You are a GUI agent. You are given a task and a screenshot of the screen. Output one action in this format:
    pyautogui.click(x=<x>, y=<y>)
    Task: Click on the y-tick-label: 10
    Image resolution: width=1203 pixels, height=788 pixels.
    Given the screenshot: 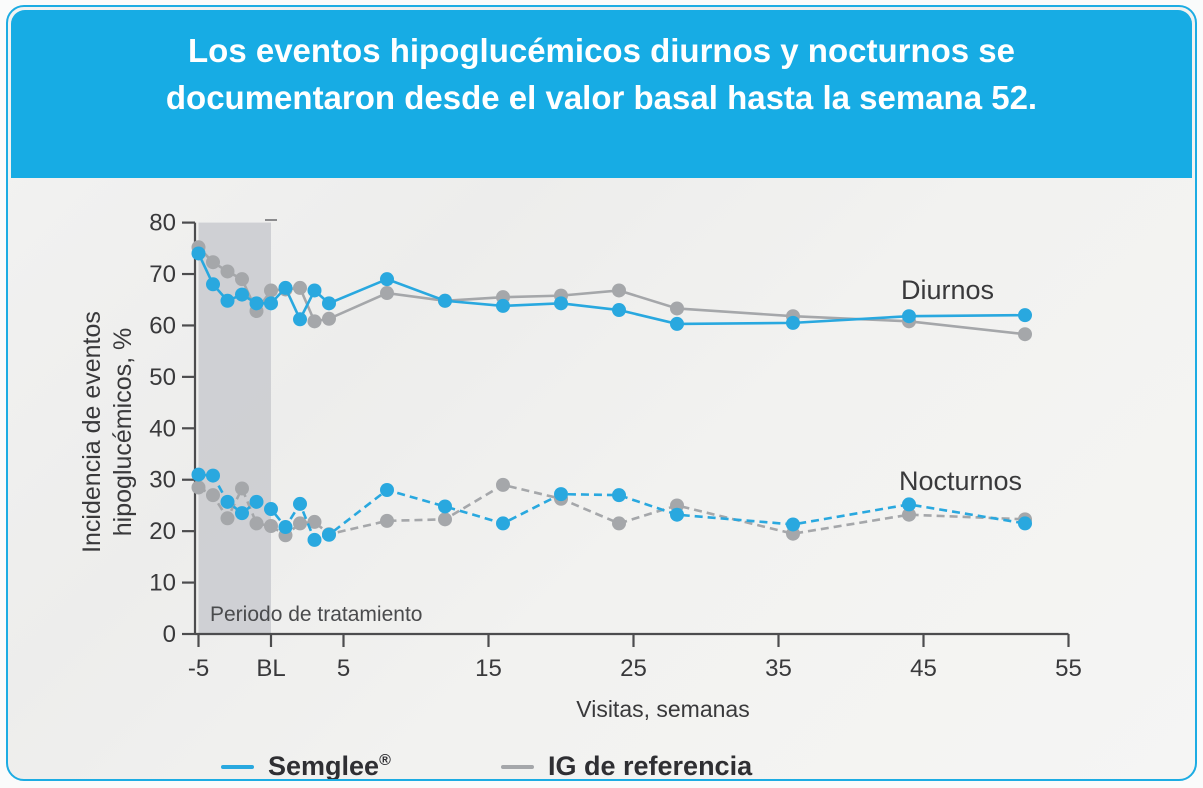 What is the action you would take?
    pyautogui.click(x=162, y=583)
    